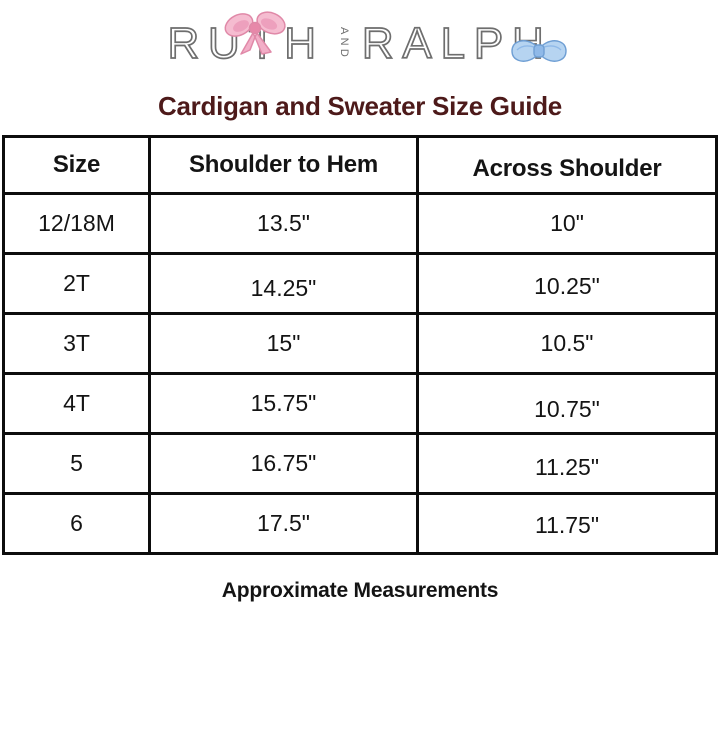 Image resolution: width=720 pixels, height=736 pixels. I want to click on table-header: Size Shoulder to Hem Across Shoulder, so click(360, 165).